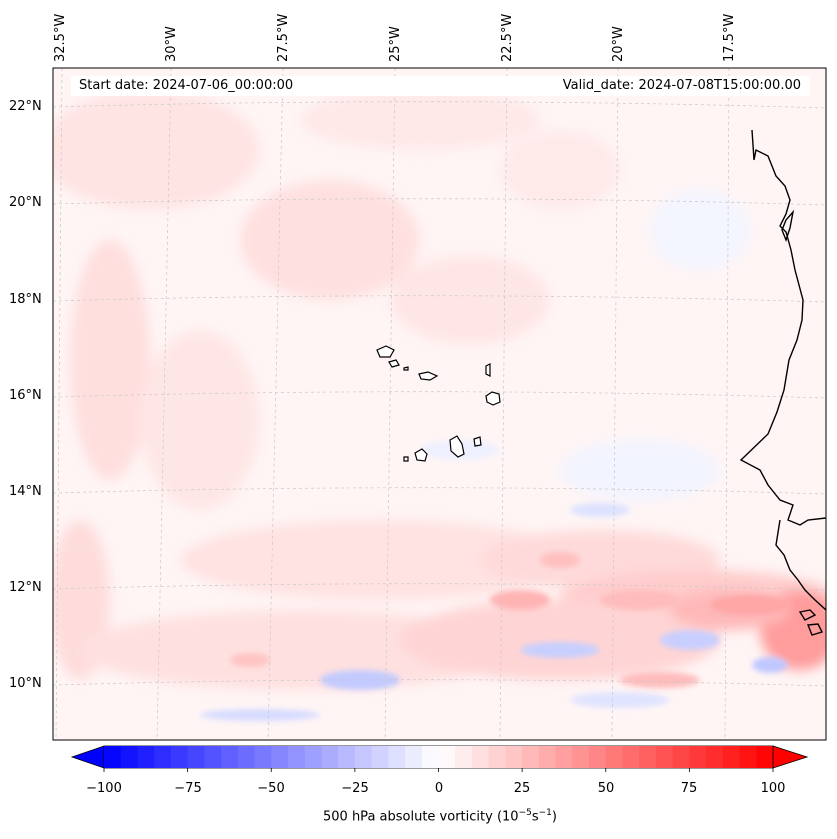 This screenshot has height=839, width=837. Describe the element at coordinates (440, 86) in the screenshot. I see `date-banner` at that location.